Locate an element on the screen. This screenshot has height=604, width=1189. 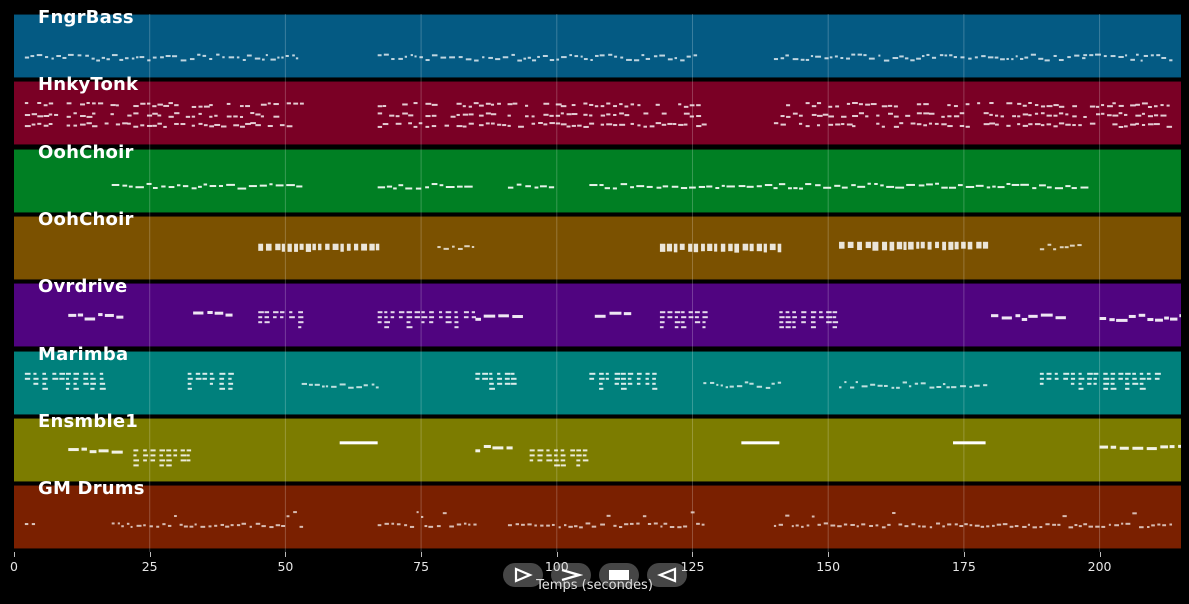
track-6: Marimba is located at coordinates (597, 379).